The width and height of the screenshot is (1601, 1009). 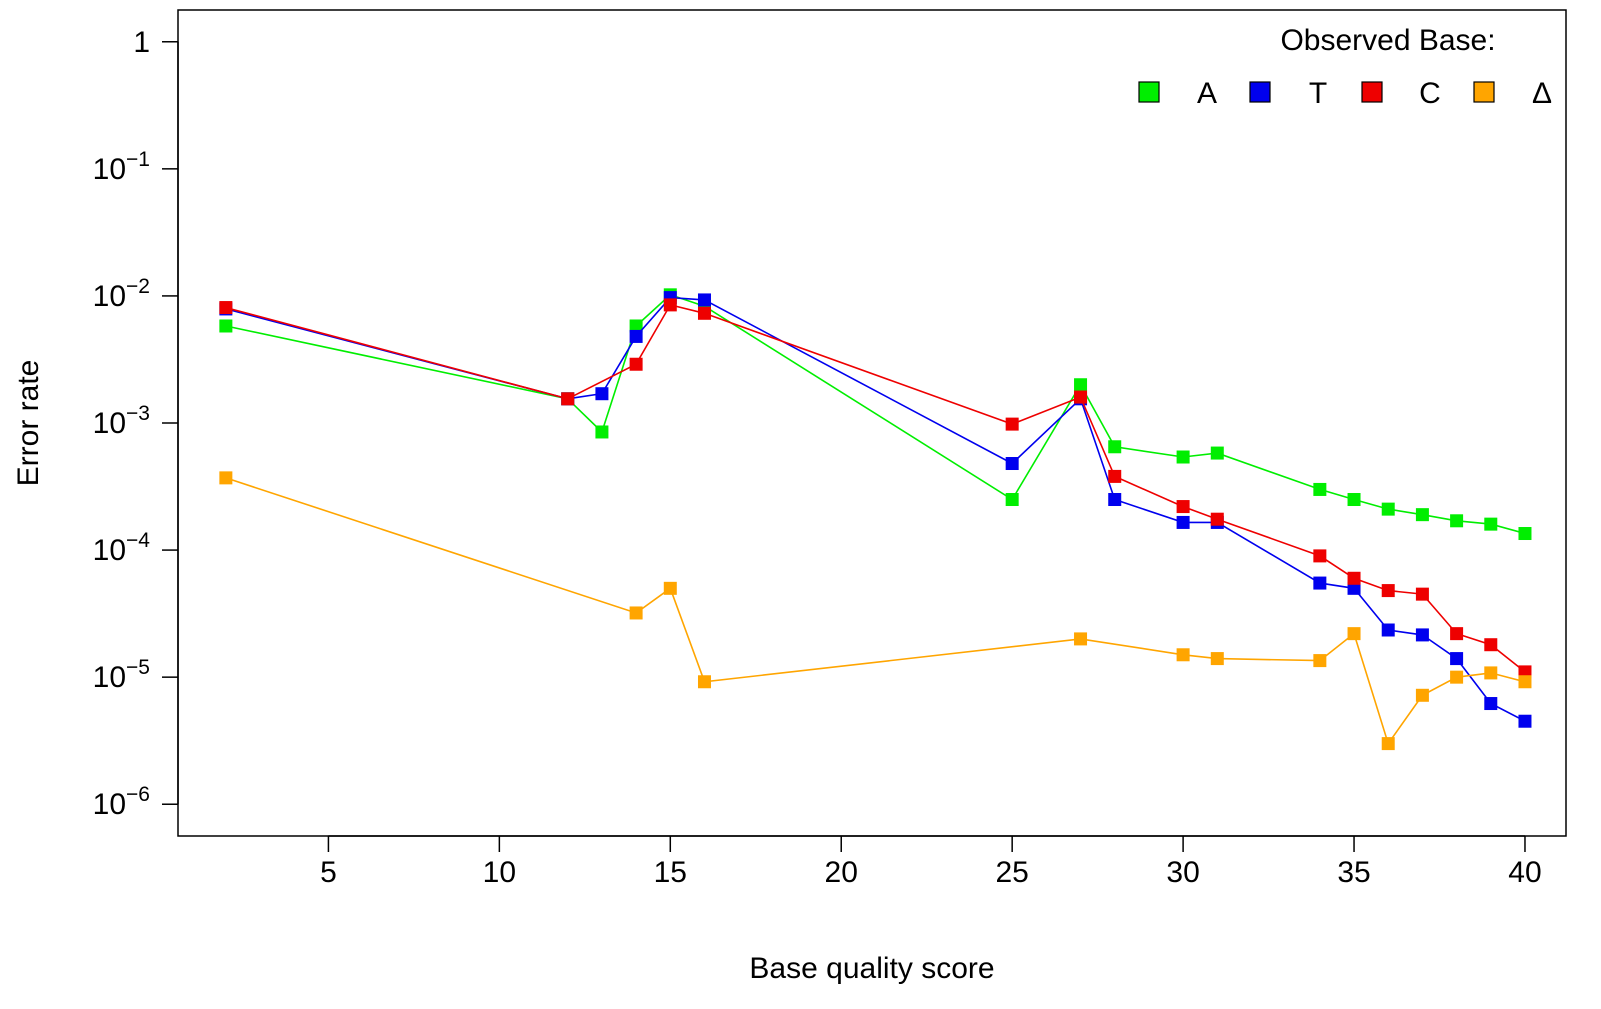 What do you see at coordinates (121, 167) in the screenshot?
I see `y-tick-label: 10⁻¹` at bounding box center [121, 167].